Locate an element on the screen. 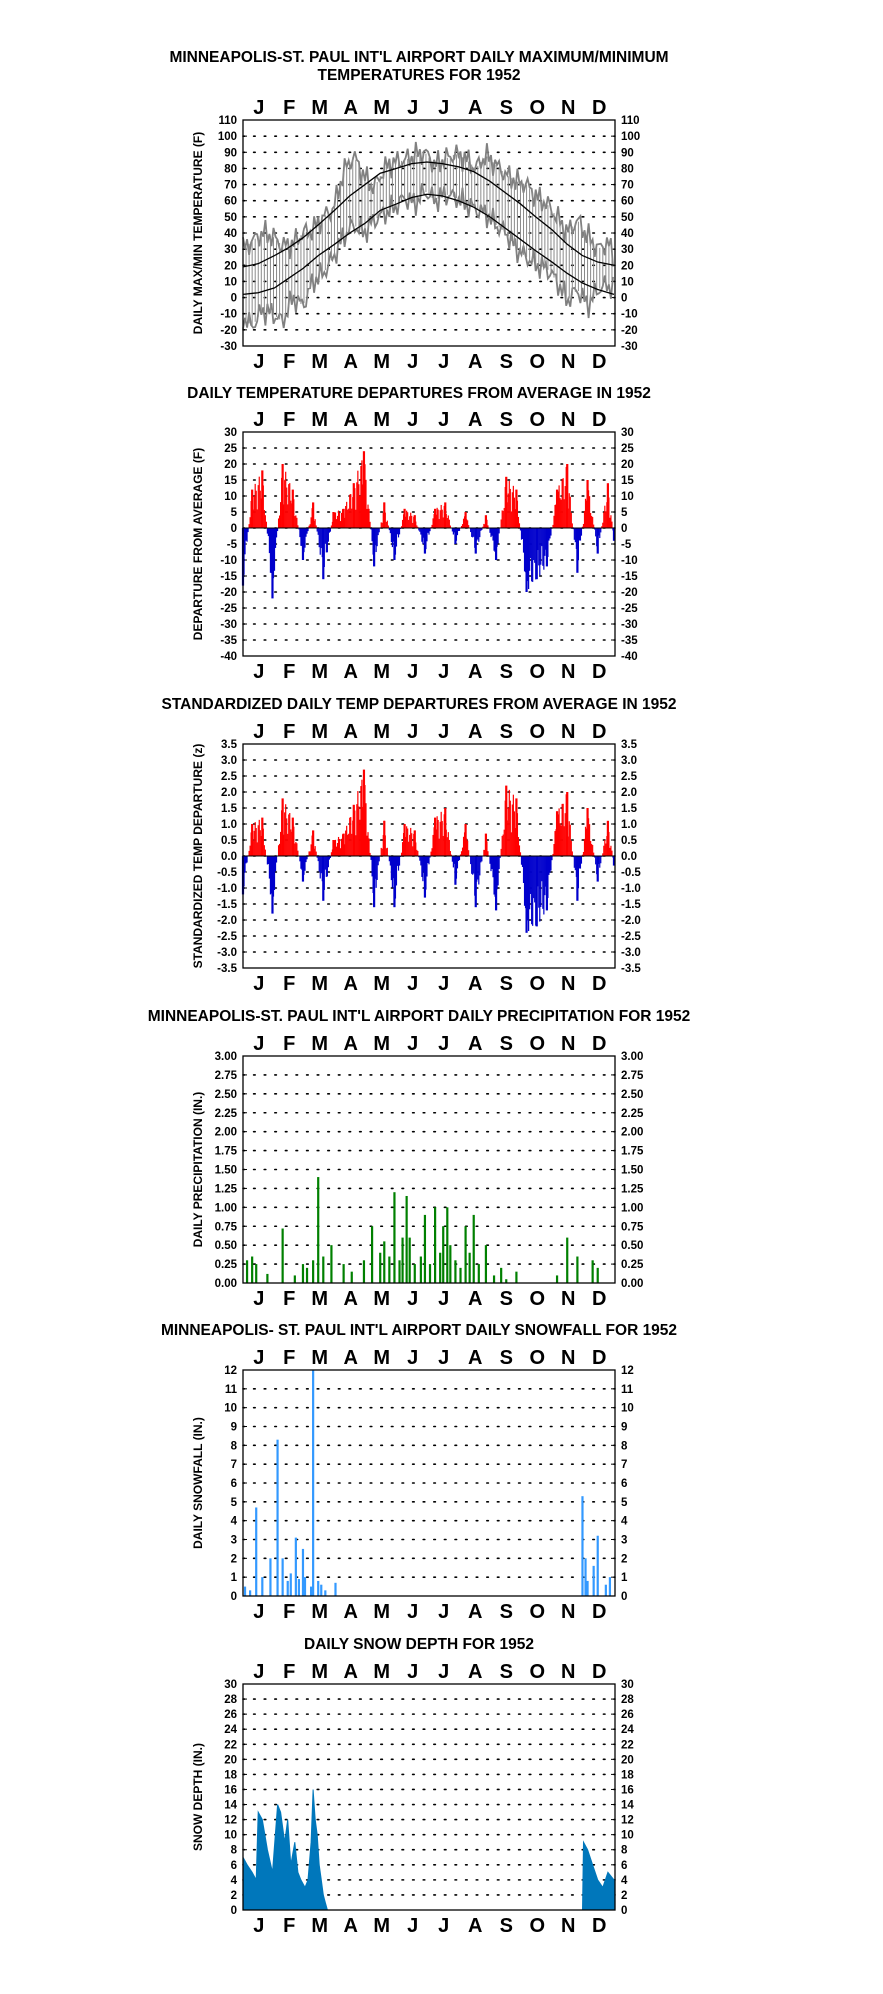  y-tick-label-right: 6 is located at coordinates (624, 1866).